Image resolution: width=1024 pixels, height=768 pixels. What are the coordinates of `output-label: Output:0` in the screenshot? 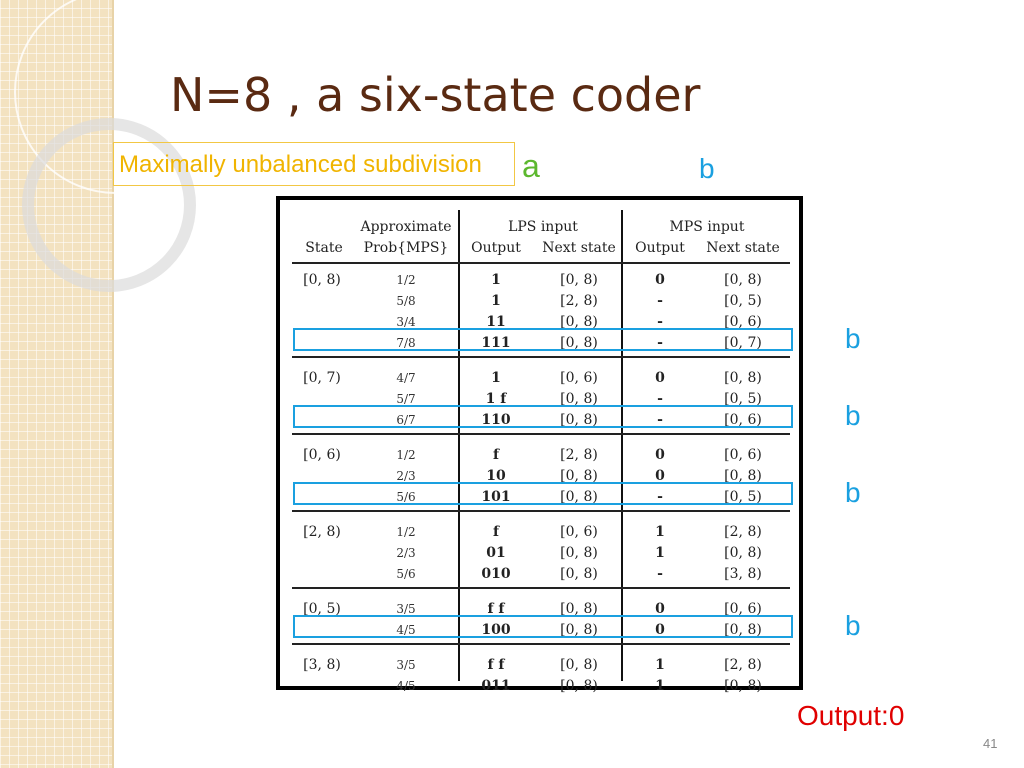 It's located at (851, 715).